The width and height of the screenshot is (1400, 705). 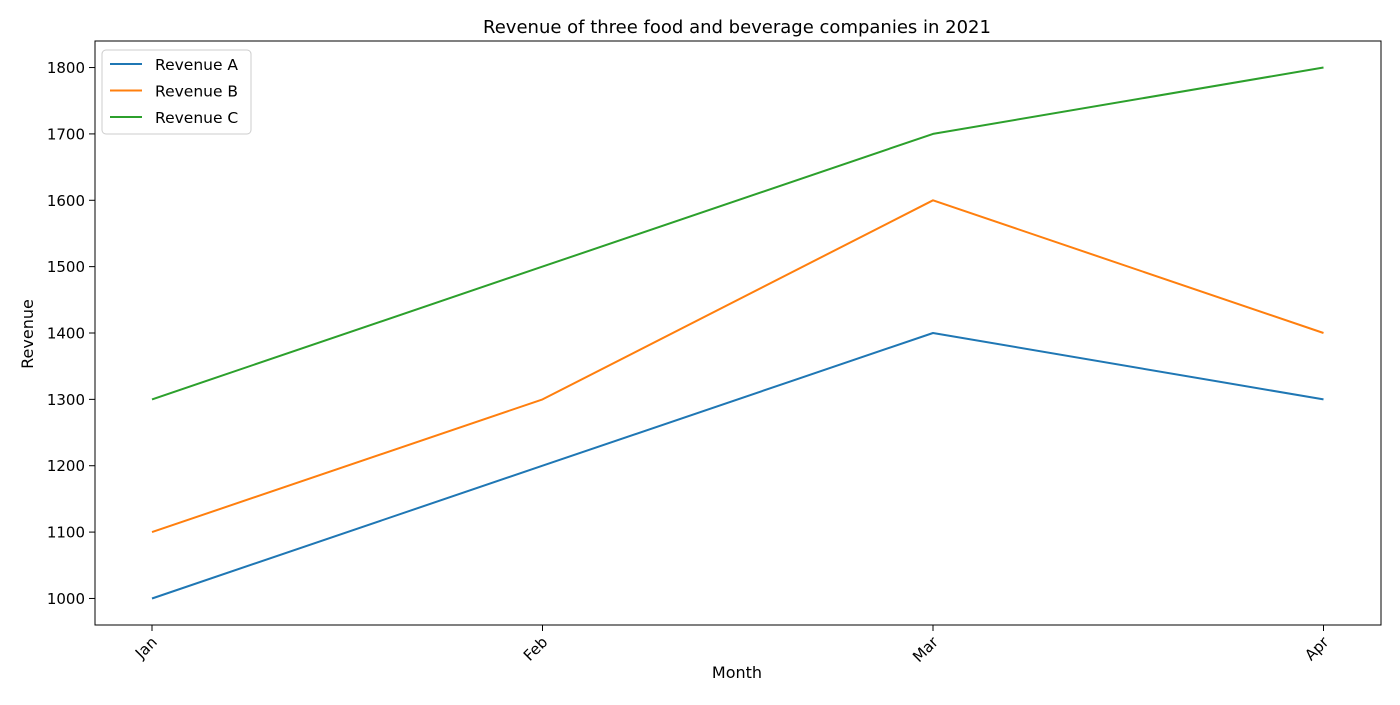 I want to click on x-tick-label: Mar, so click(x=925, y=649).